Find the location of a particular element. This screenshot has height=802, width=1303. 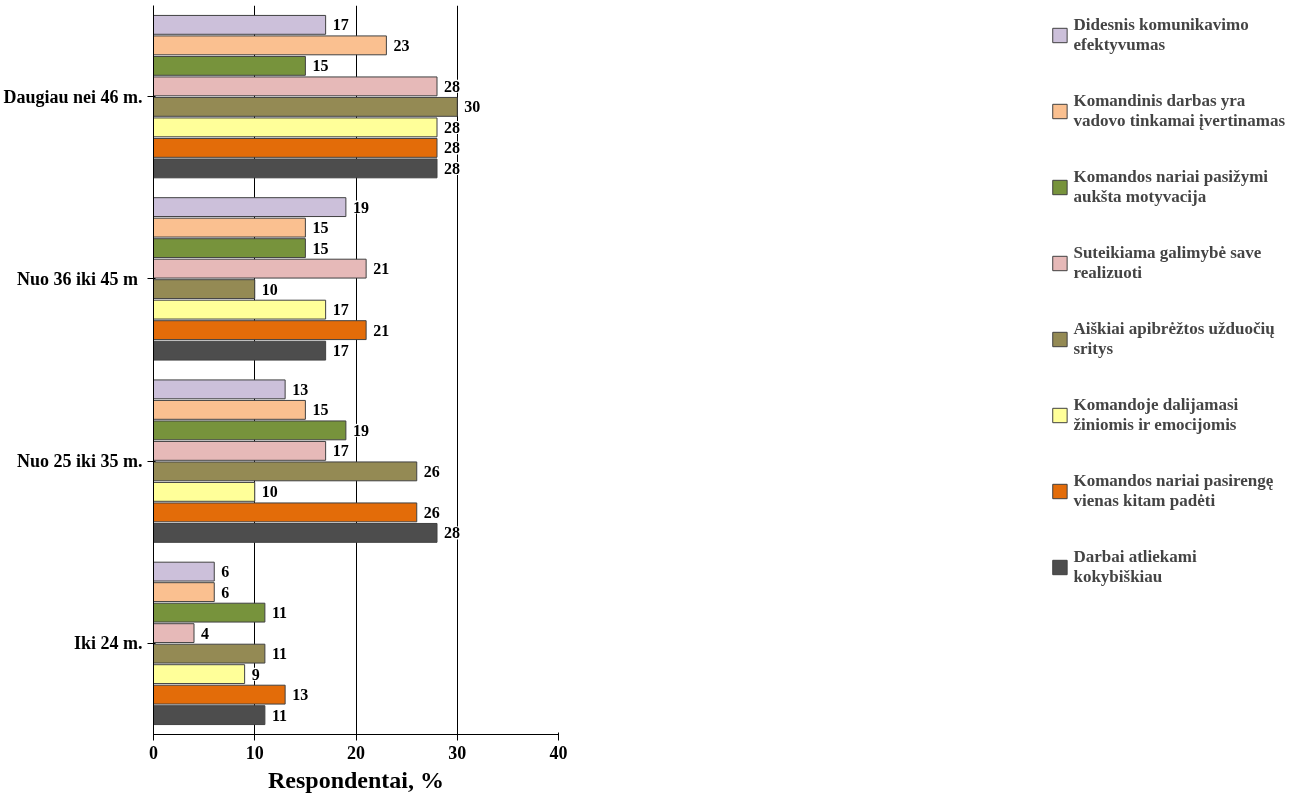

legend-label: Didesnis komunikavimo efektyvumas is located at coordinates (1161, 35).